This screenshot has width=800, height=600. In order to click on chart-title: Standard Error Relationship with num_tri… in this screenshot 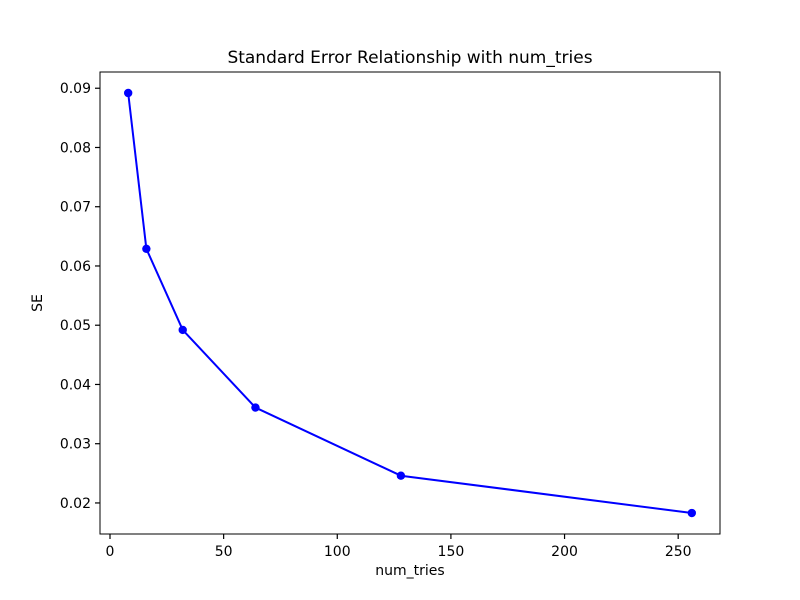, I will do `click(409, 58)`.